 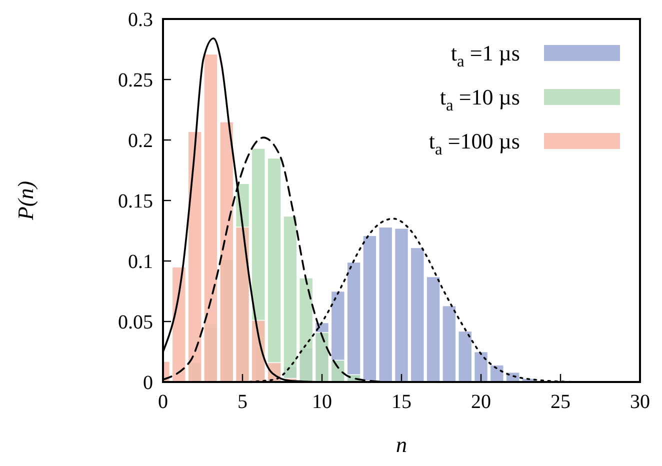 I want to click on x-tick-label: 25, so click(x=560, y=402).